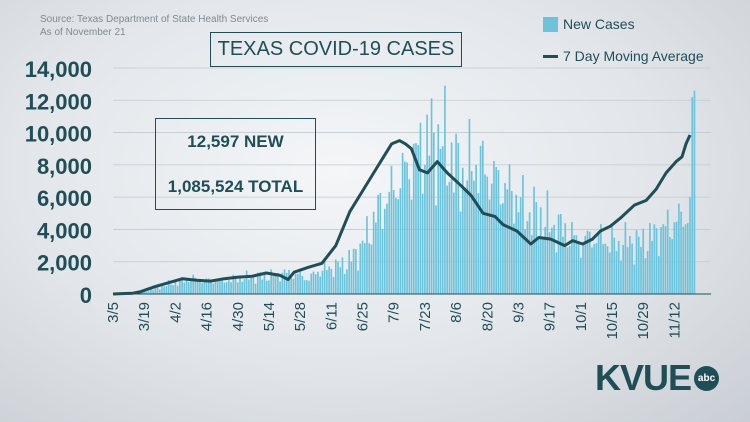 This screenshot has height=422, width=750. I want to click on legend-label-moving-average: 7 Day Moving Average, so click(633, 56).